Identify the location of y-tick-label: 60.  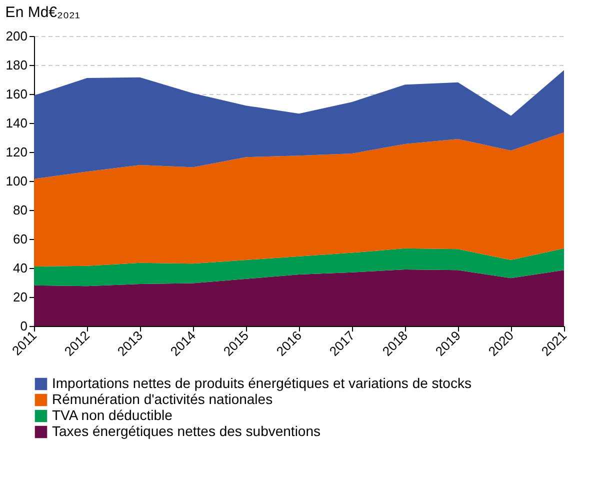
(20, 239).